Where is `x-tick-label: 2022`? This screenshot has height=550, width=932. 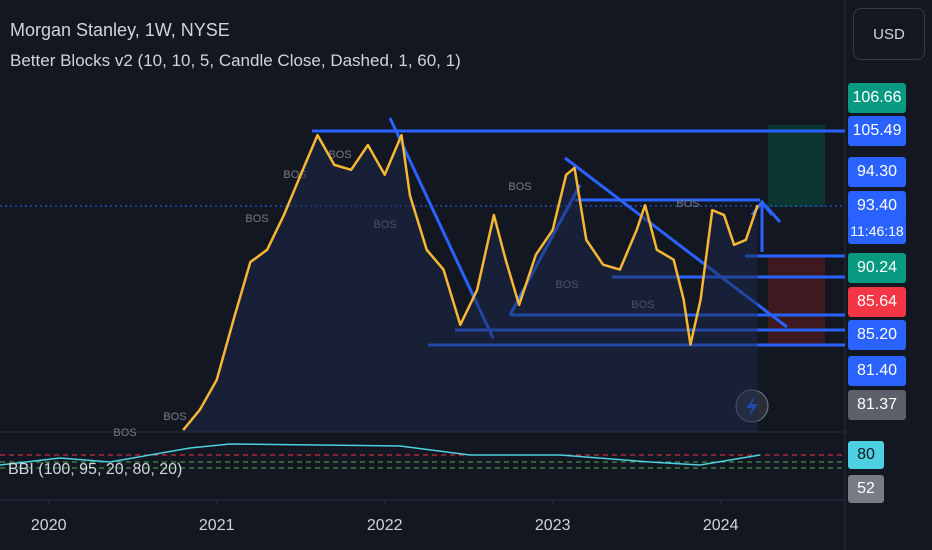 x-tick-label: 2022 is located at coordinates (385, 525).